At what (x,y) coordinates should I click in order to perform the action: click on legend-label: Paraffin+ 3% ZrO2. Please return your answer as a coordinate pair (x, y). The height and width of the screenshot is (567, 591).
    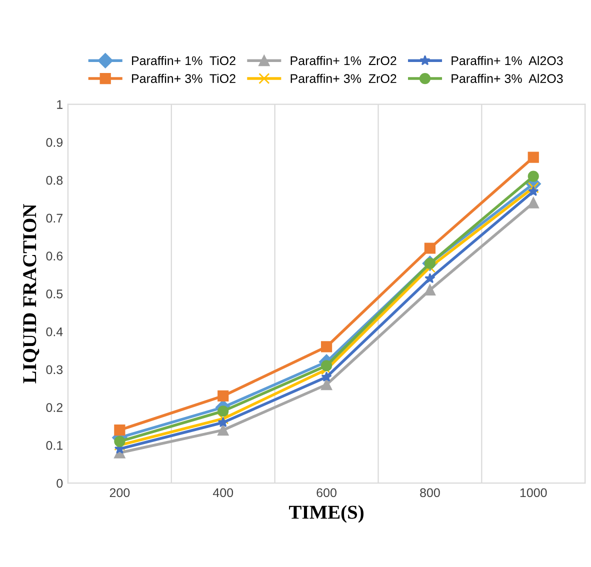
    Looking at the image, I should click on (343, 79).